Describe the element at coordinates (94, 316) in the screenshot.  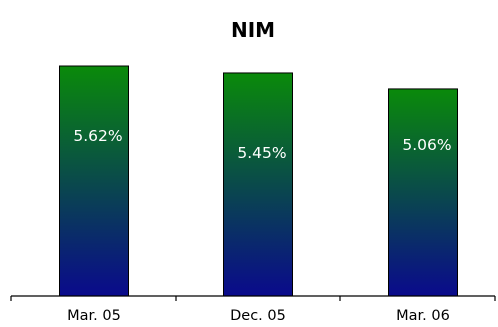
I see `x-tick-label: Mar. 05` at that location.